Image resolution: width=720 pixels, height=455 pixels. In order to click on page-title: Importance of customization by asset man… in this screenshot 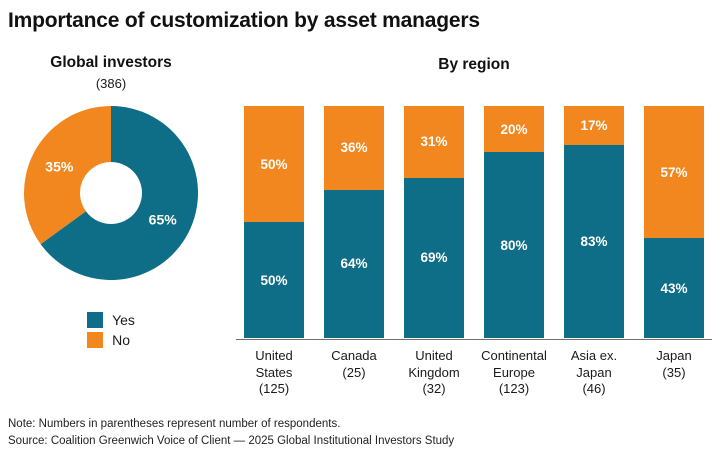, I will do `click(244, 20)`.